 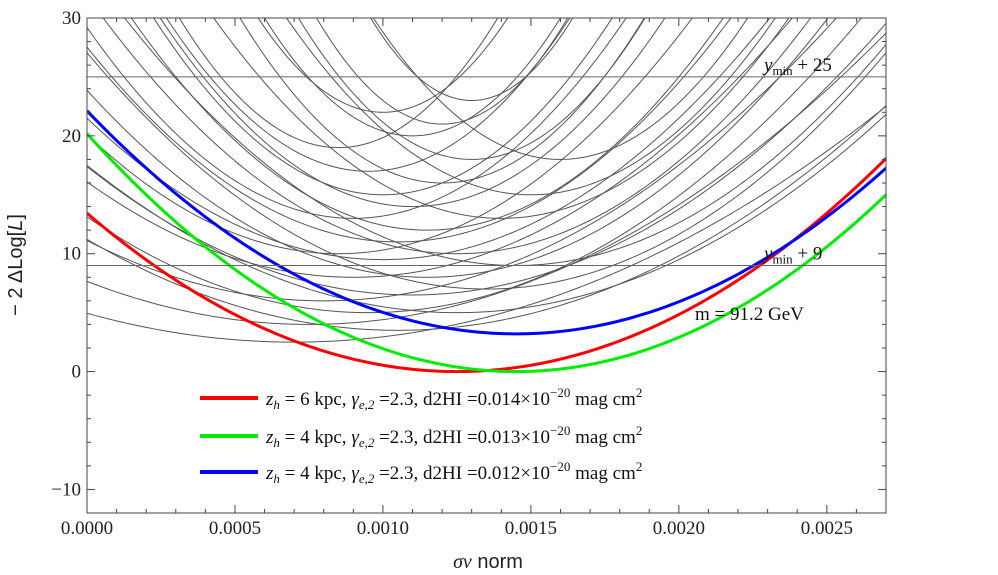 What do you see at coordinates (797, 66) in the screenshot?
I see `ref-label-ymin-plus-25: ymin + 25` at bounding box center [797, 66].